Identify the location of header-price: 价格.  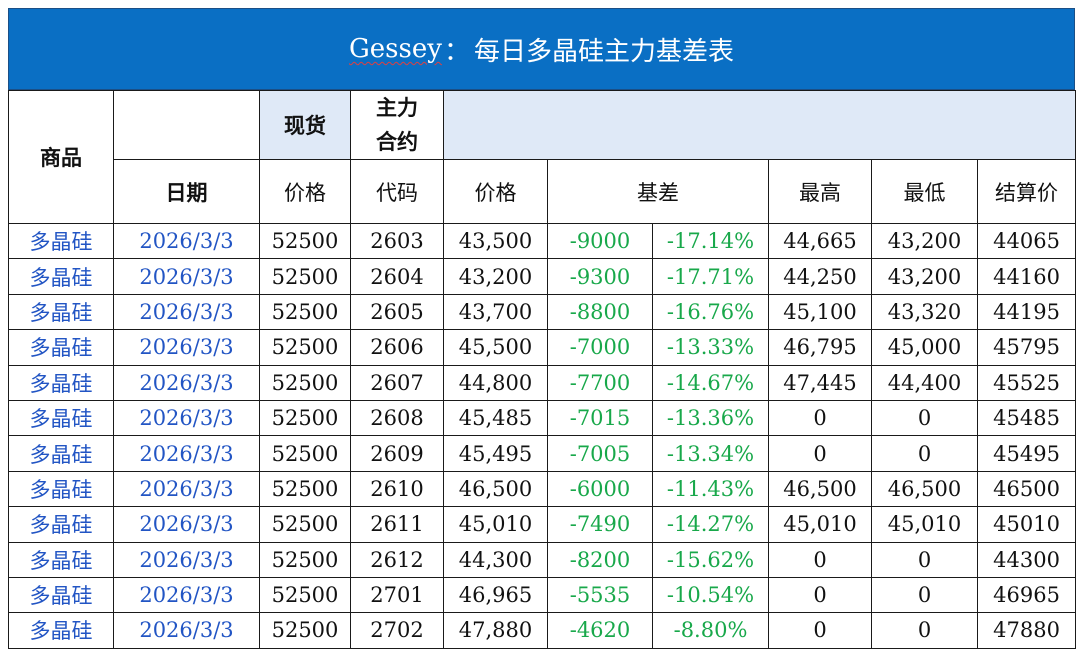
(495, 191).